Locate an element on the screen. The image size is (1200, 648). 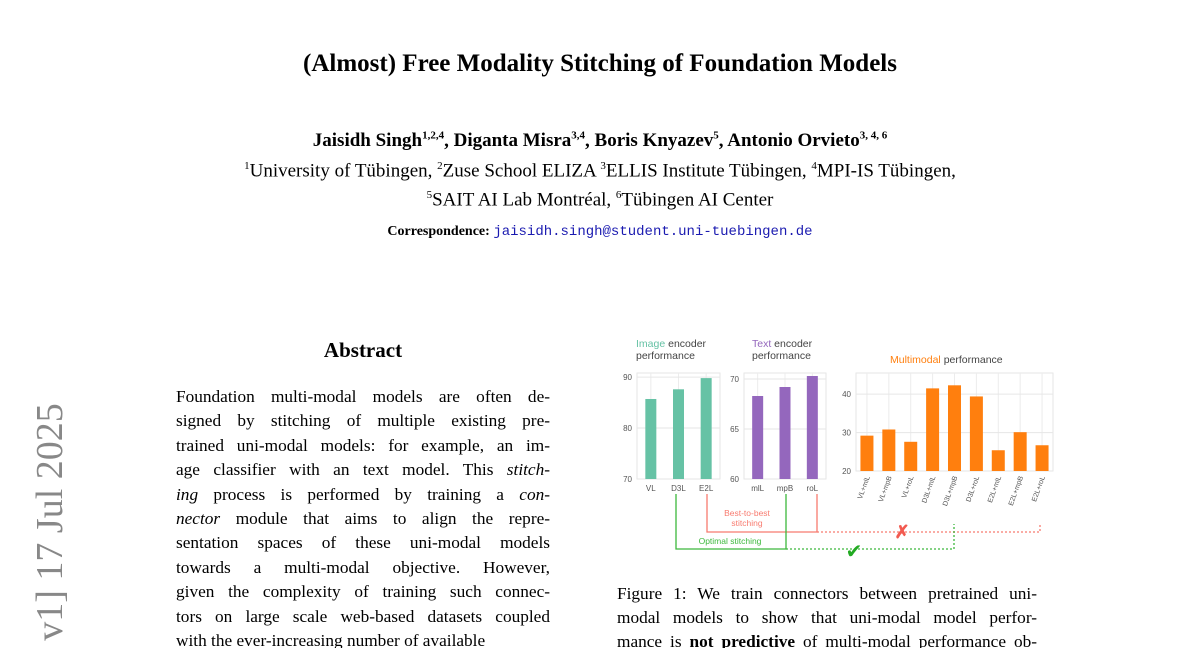
optimal-label: Optimal stitching is located at coordinates (730, 541).